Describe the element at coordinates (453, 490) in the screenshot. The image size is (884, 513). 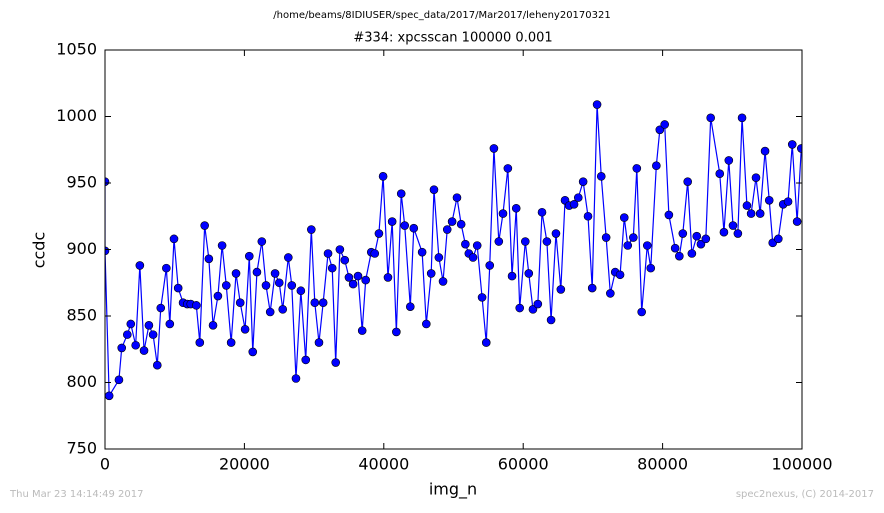
I see `x-axis-label: img_n` at that location.